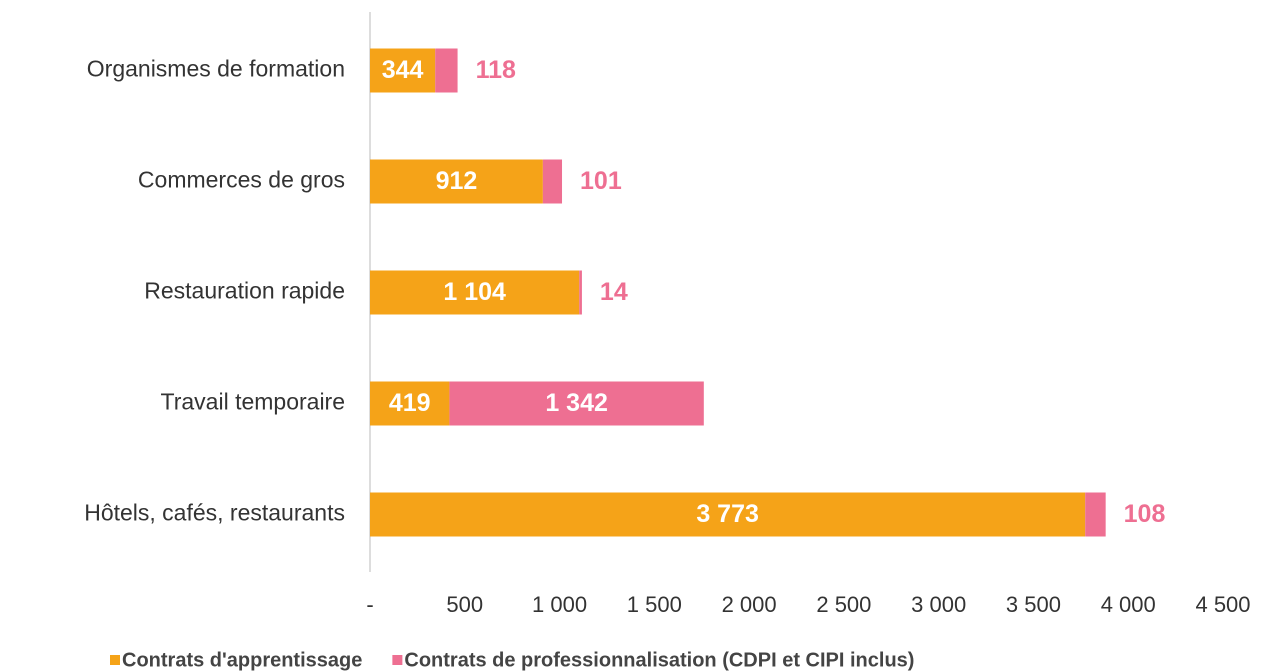  What do you see at coordinates (214, 513) in the screenshot?
I see `category-label: Hôtels, cafés, restaurants` at bounding box center [214, 513].